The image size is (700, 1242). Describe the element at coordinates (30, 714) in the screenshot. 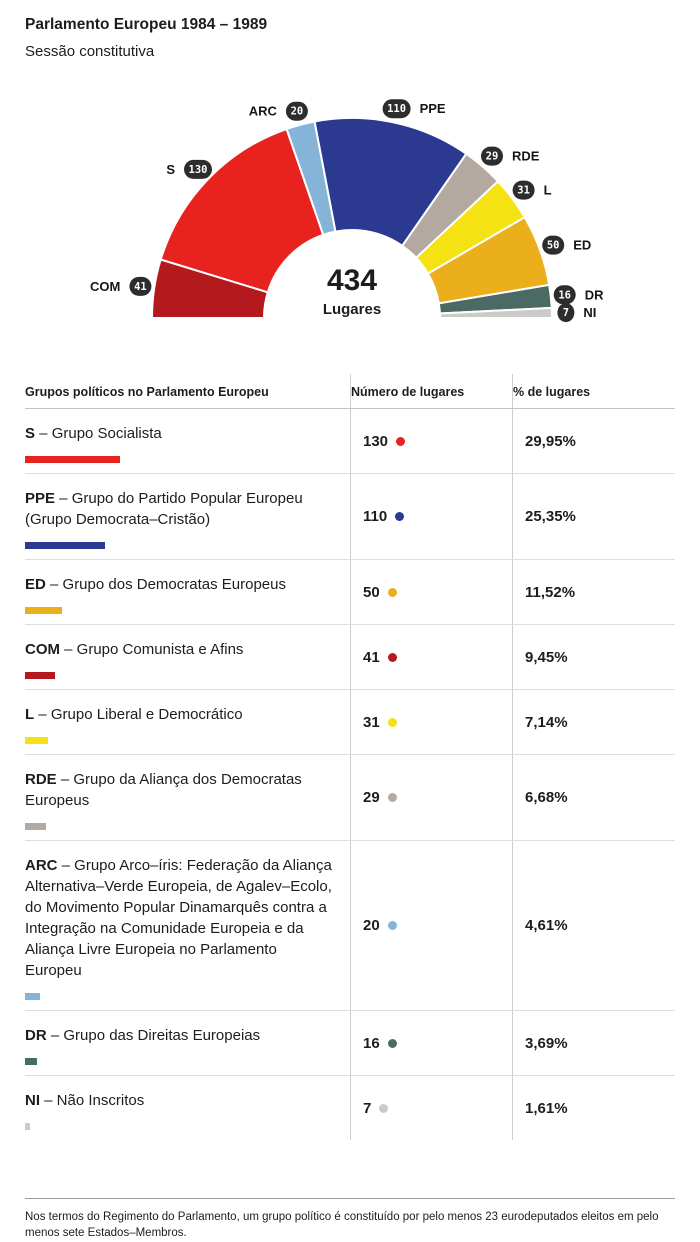

I see `group-abbreviation: L` at that location.